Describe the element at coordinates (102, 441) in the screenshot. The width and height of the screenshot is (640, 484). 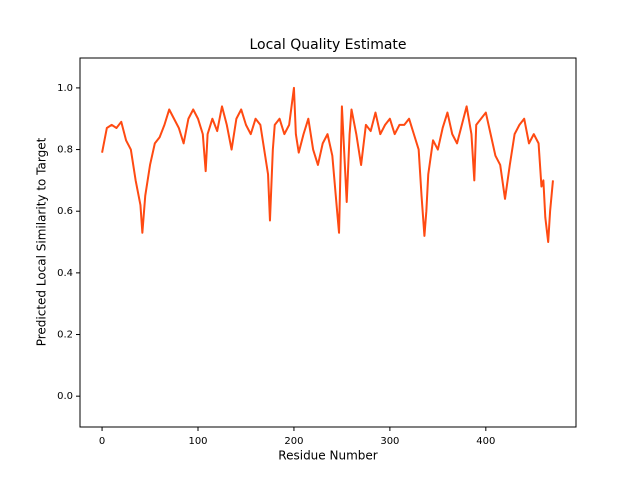
I see `x-tick-label: 0` at that location.